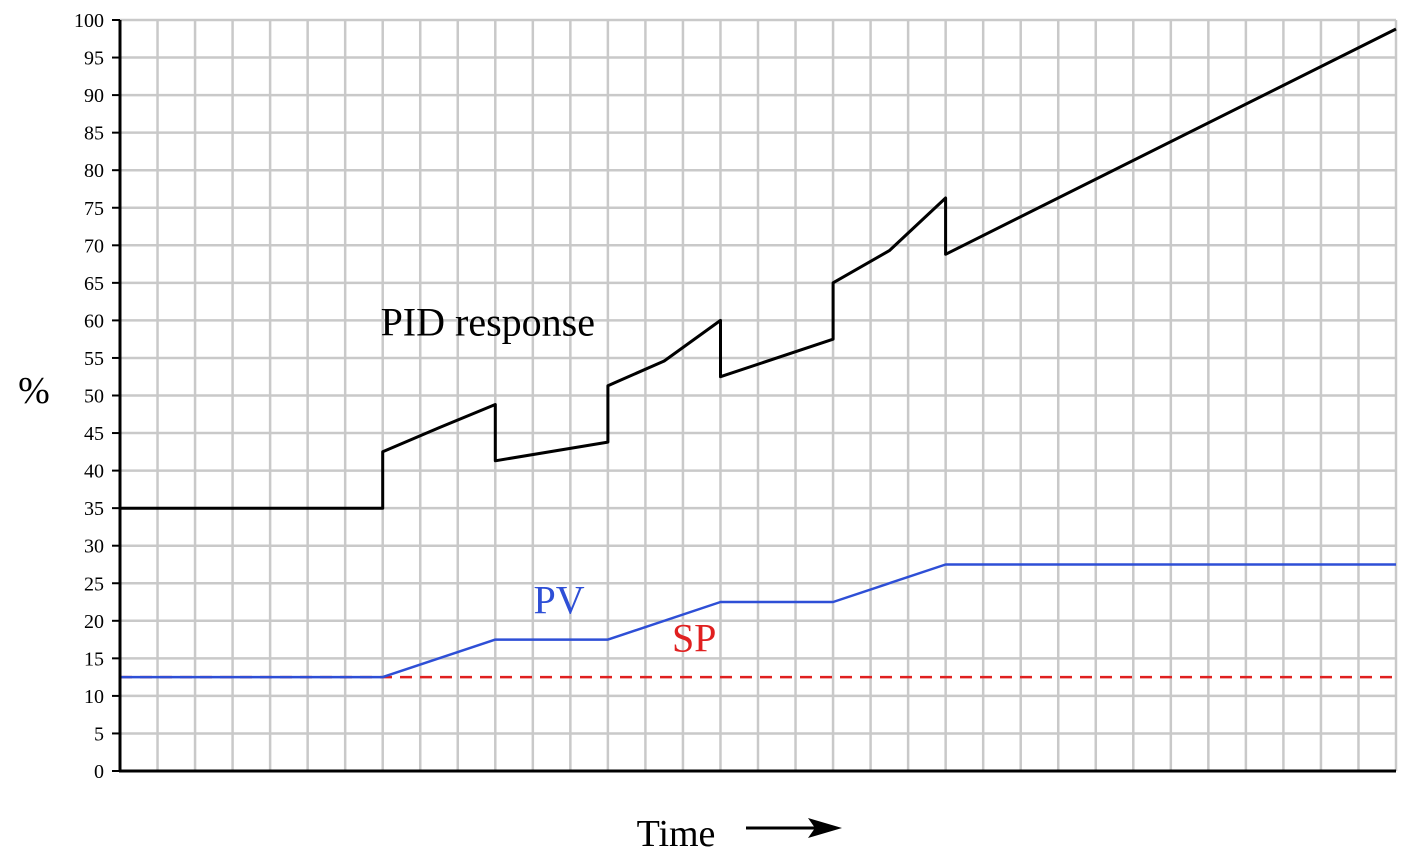 The width and height of the screenshot is (1408, 863). I want to click on y-tick-label: 35, so click(94, 509).